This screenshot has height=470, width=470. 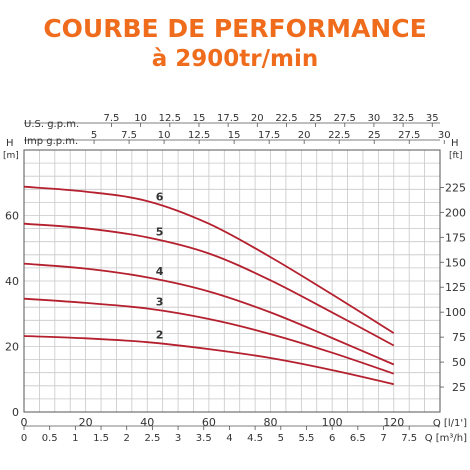 What do you see at coordinates (160, 271) in the screenshot?
I see `curve-label-4: 4` at bounding box center [160, 271].